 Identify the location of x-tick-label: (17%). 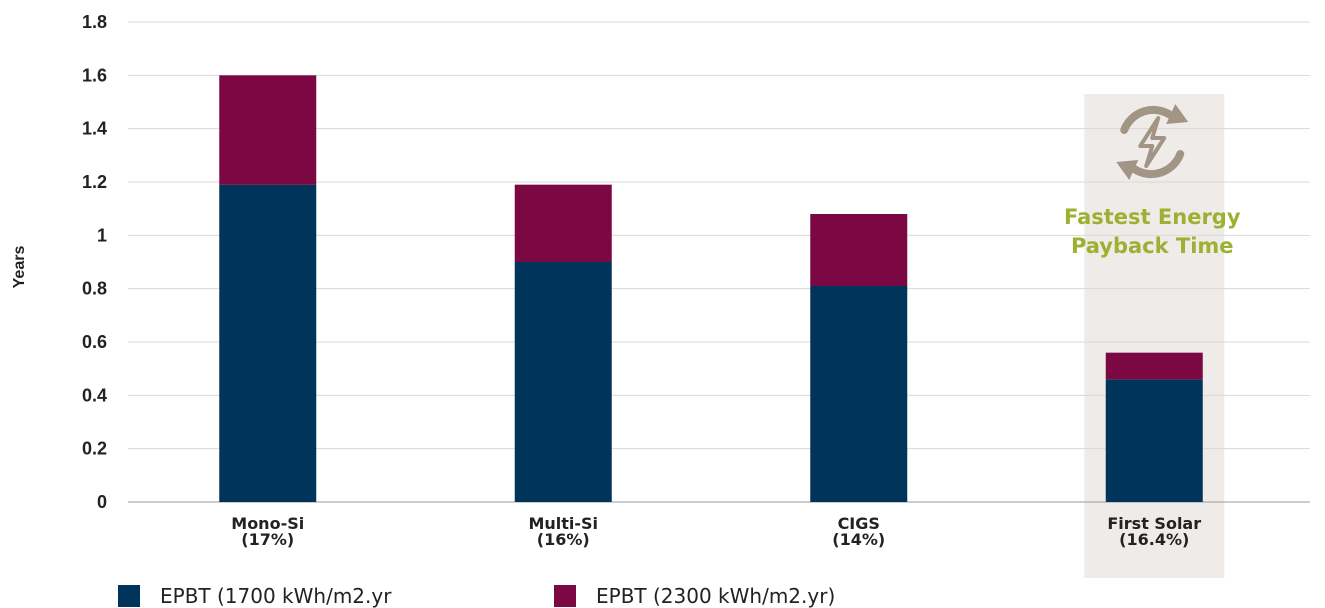
(267, 539).